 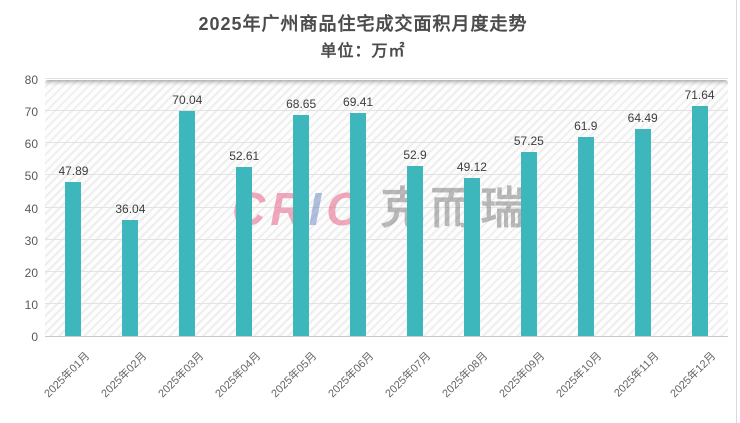 What do you see at coordinates (699, 94) in the screenshot?
I see `bar-value-label: 71.64` at bounding box center [699, 94].